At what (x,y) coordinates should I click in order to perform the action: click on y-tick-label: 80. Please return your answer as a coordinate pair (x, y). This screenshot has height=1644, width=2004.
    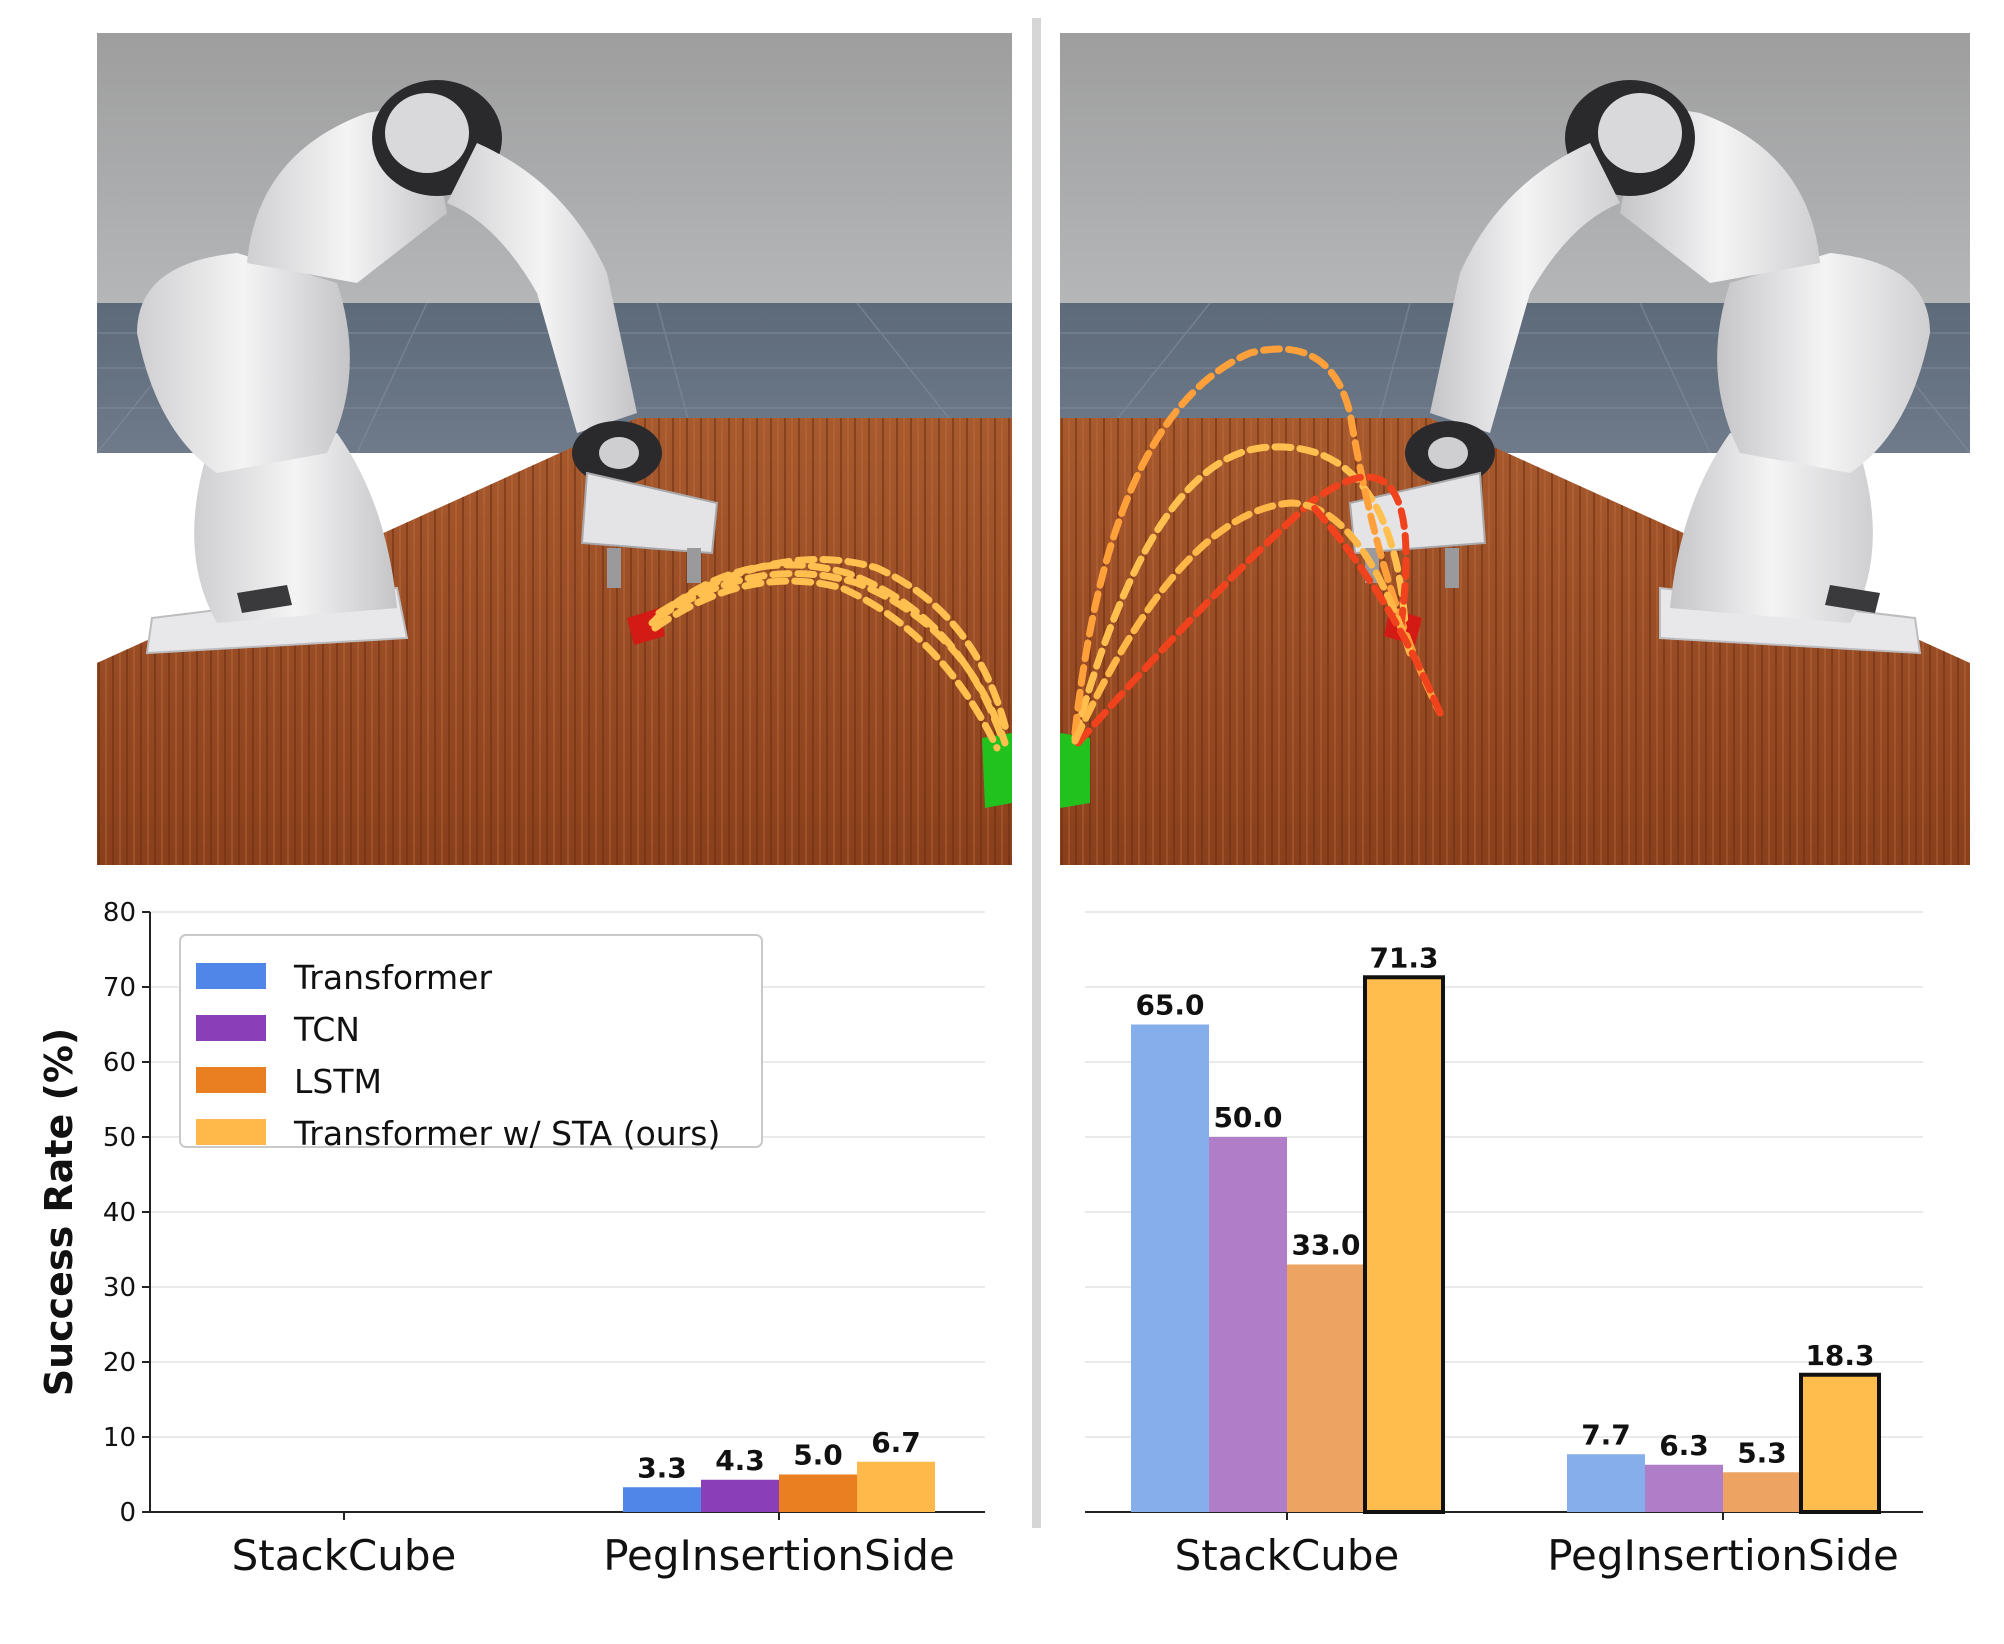
    Looking at the image, I should click on (119, 913).